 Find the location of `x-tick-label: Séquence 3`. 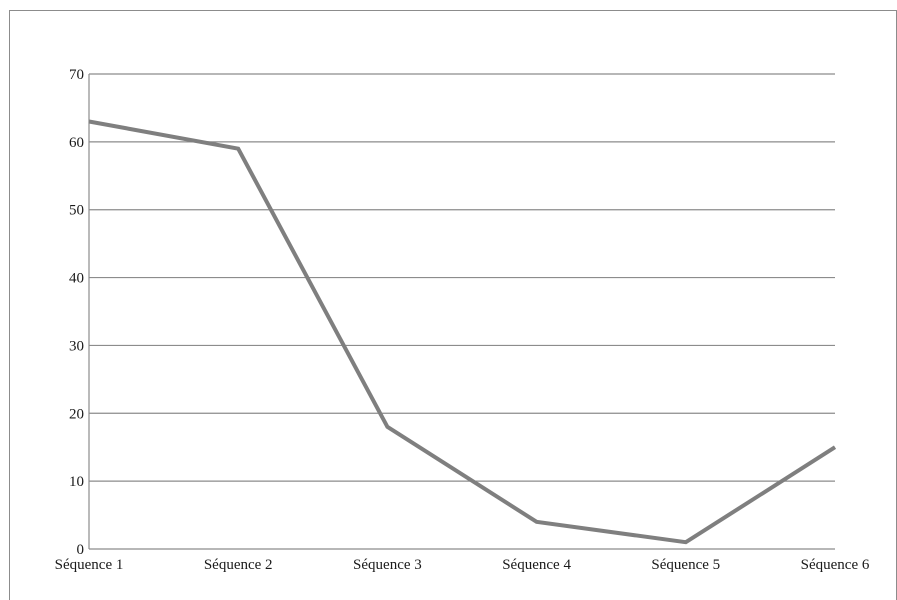

x-tick-label: Séquence 3 is located at coordinates (387, 565).